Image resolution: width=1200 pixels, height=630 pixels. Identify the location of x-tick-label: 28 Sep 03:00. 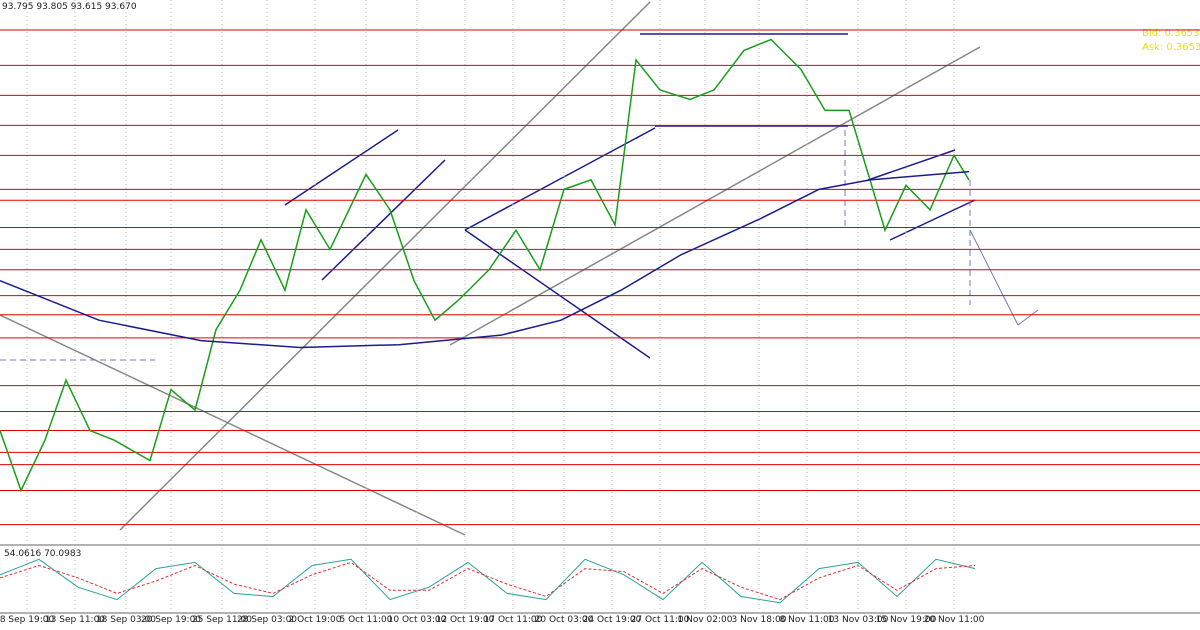
(267, 620).